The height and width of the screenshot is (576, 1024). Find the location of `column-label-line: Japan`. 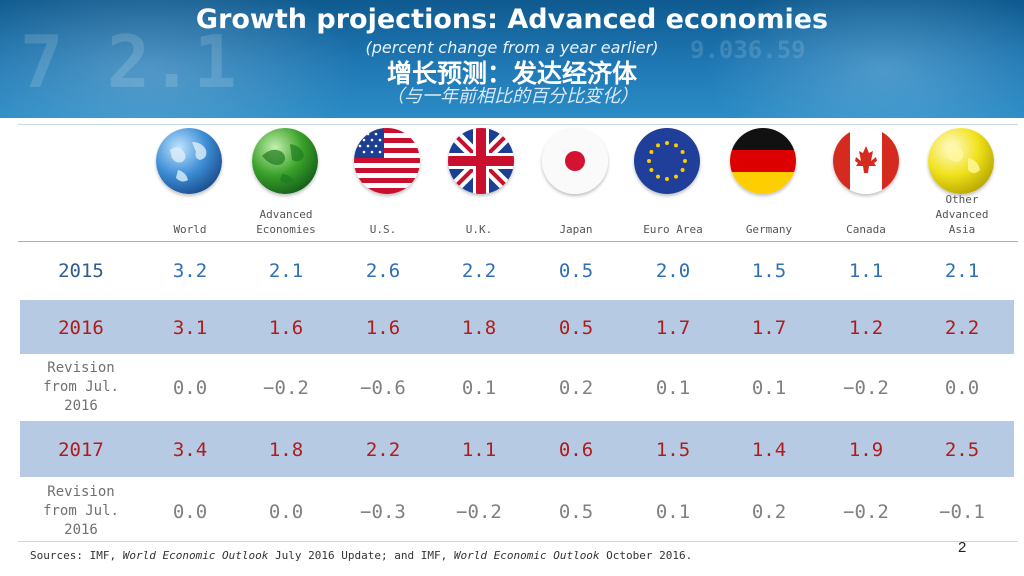

column-label-line: Japan is located at coordinates (576, 229).